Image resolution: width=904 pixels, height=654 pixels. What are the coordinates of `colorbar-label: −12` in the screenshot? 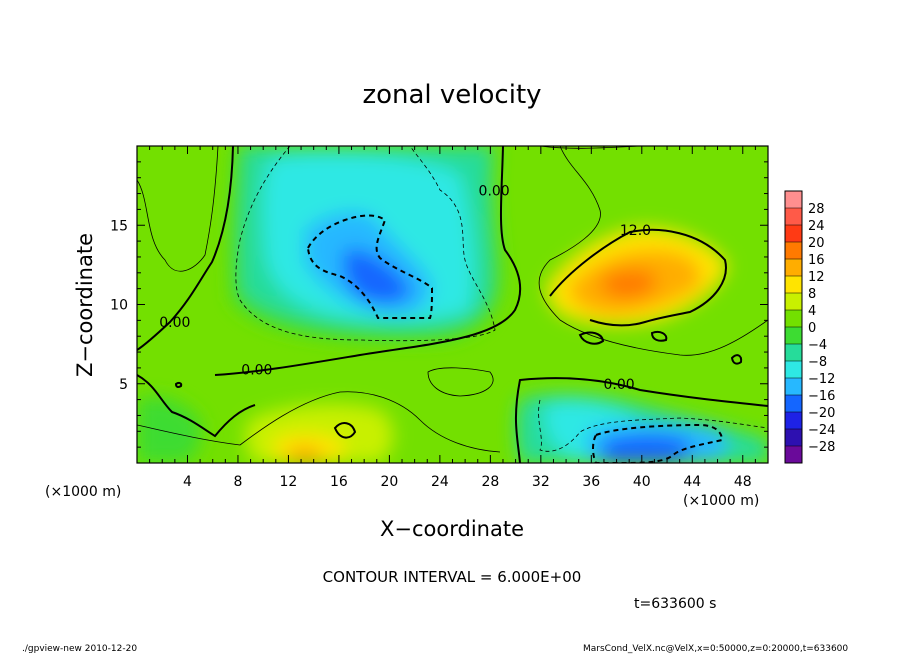 It's located at (821, 379).